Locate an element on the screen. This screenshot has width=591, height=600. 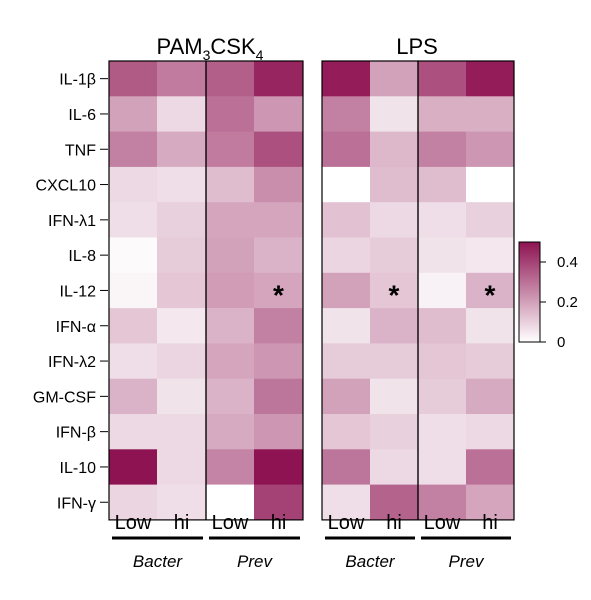
cell-il-12-col1 is located at coordinates (182, 290).